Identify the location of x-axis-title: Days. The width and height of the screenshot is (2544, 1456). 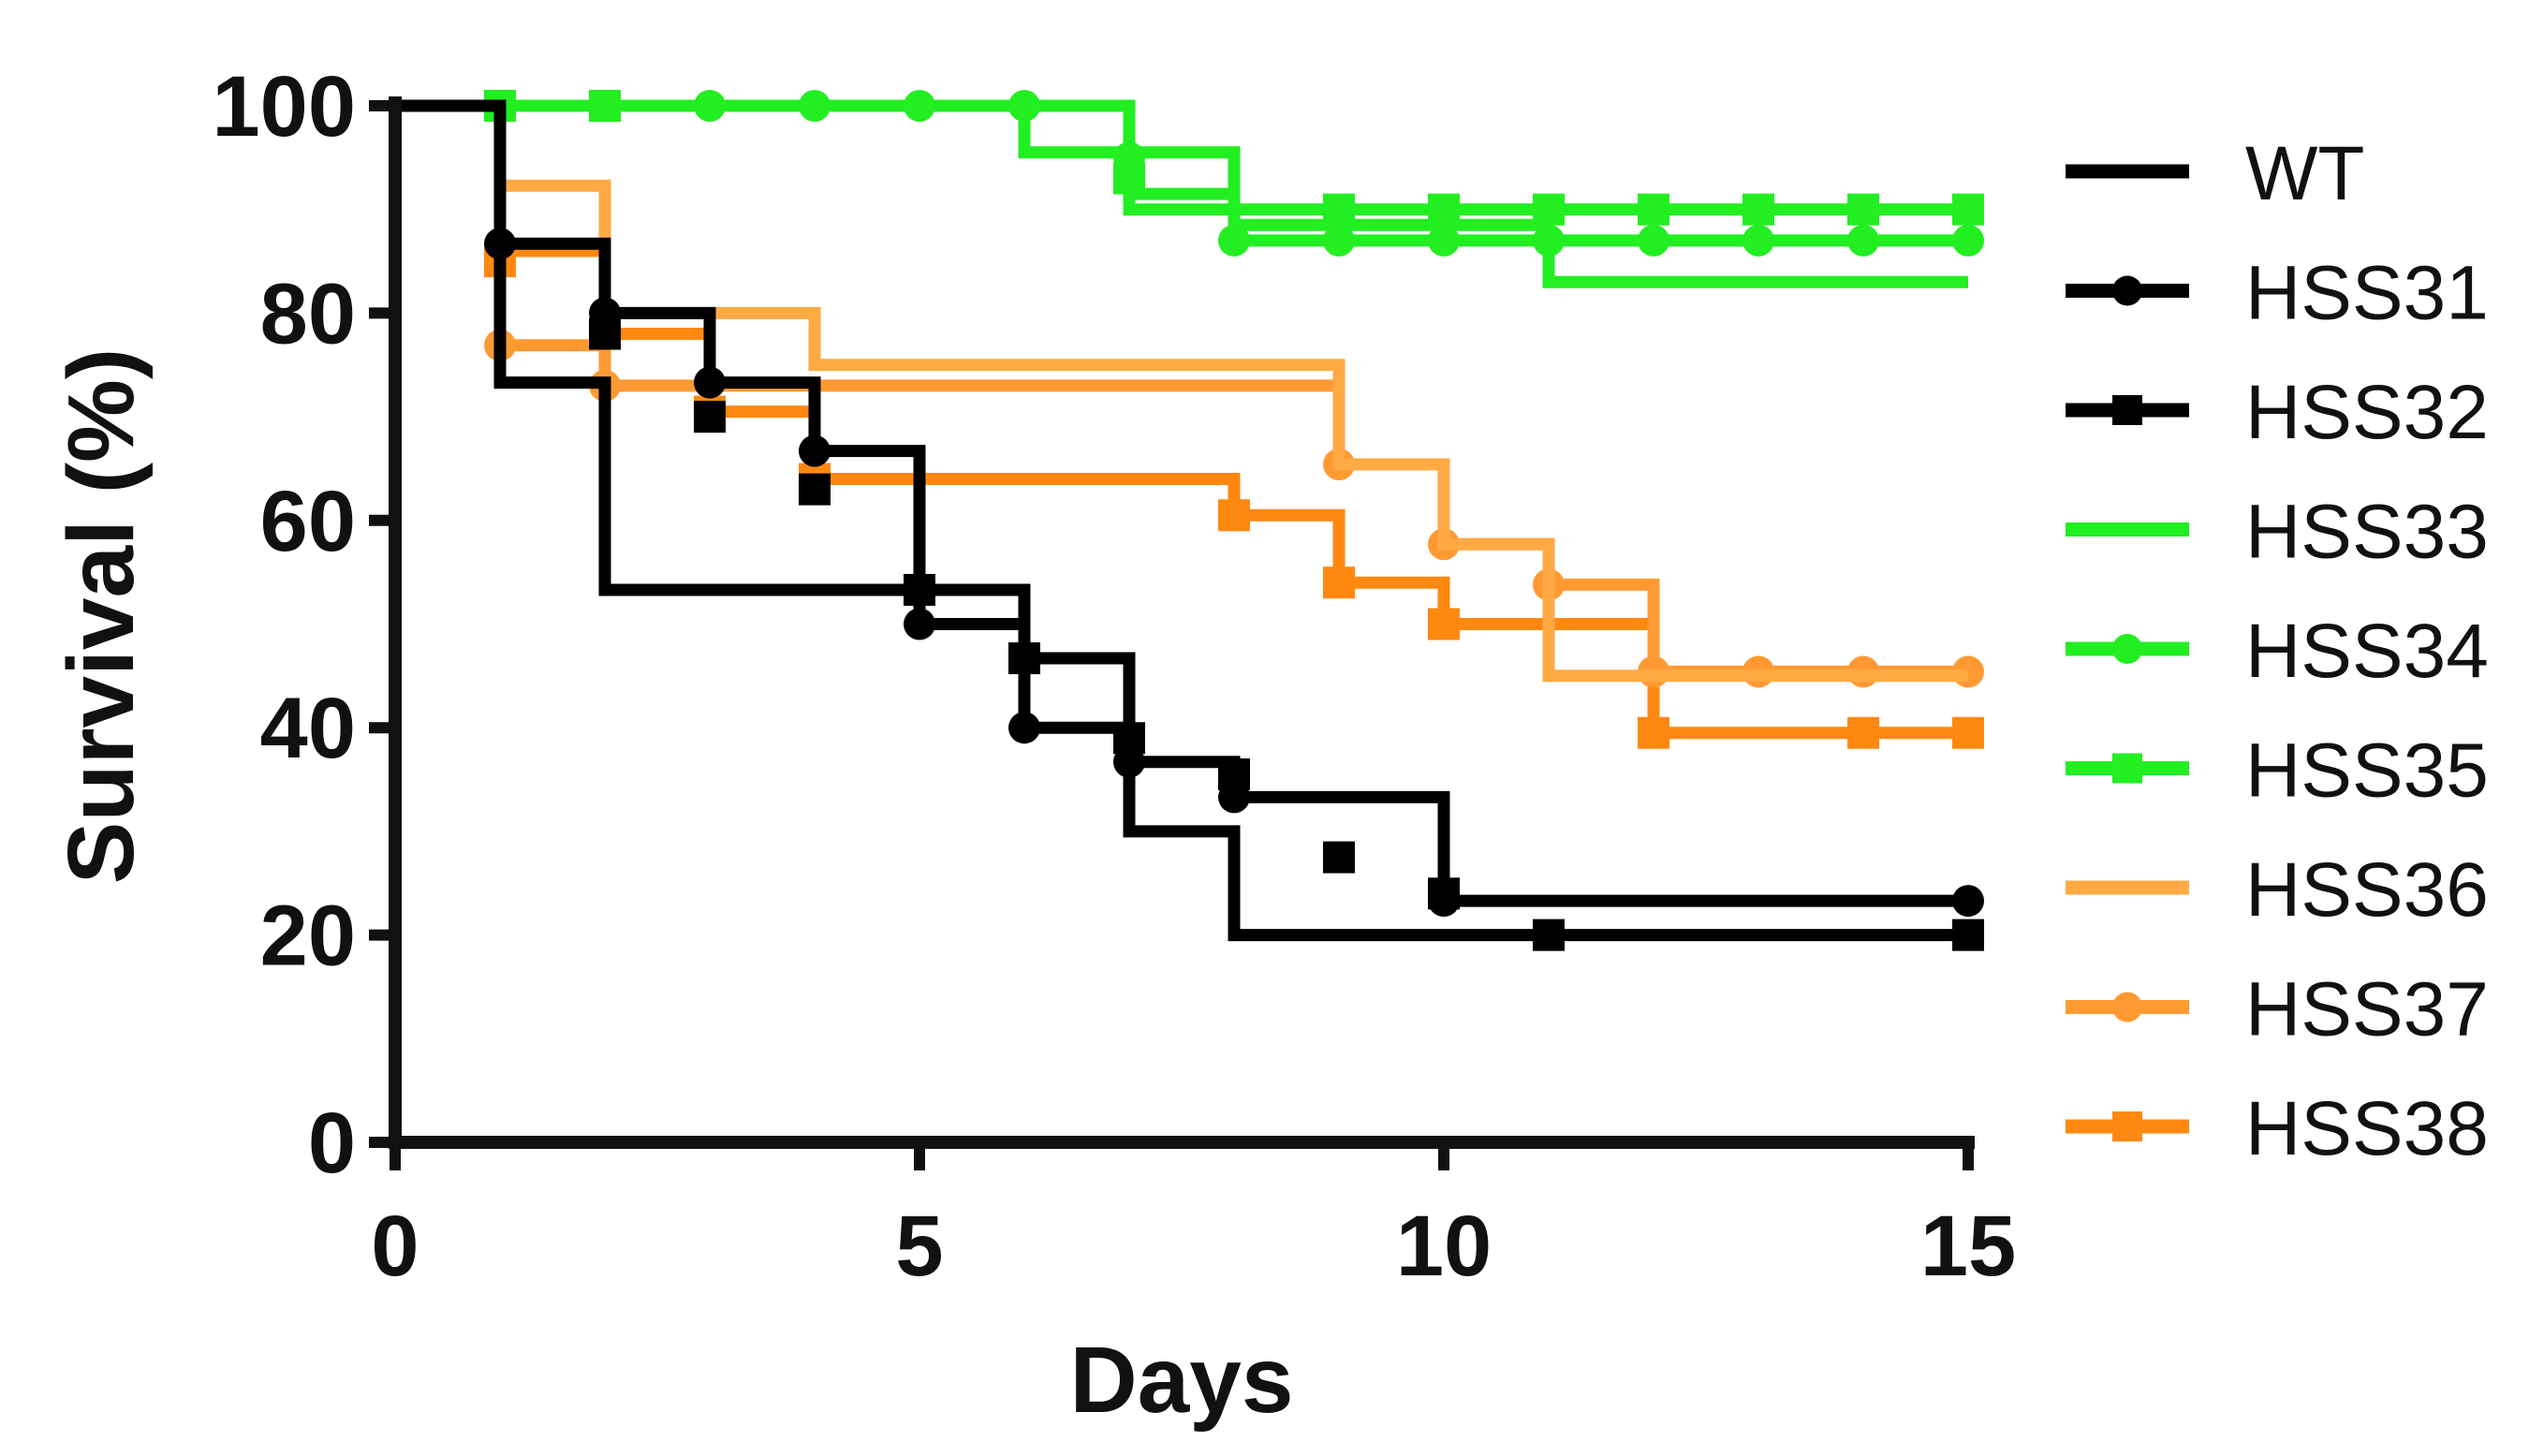
(1181, 1380).